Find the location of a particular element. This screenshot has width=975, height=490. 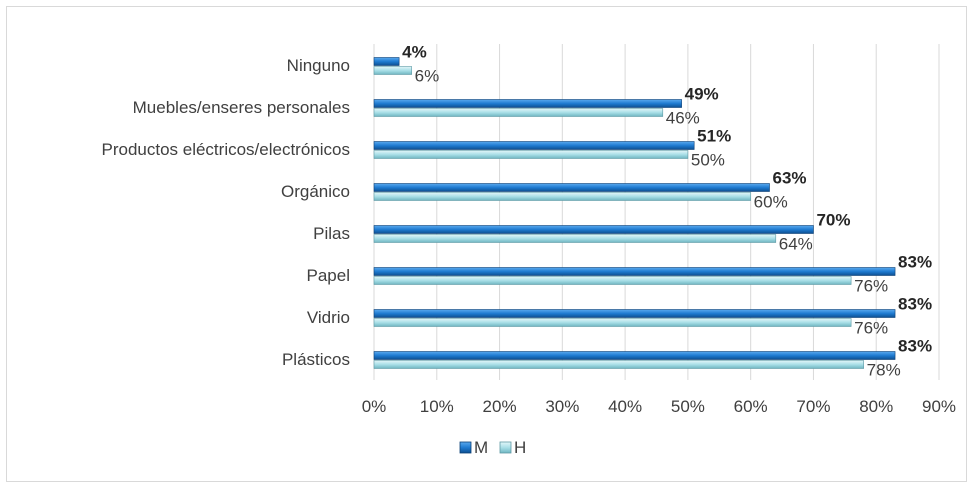

data-label-h: 78% is located at coordinates (884, 370).